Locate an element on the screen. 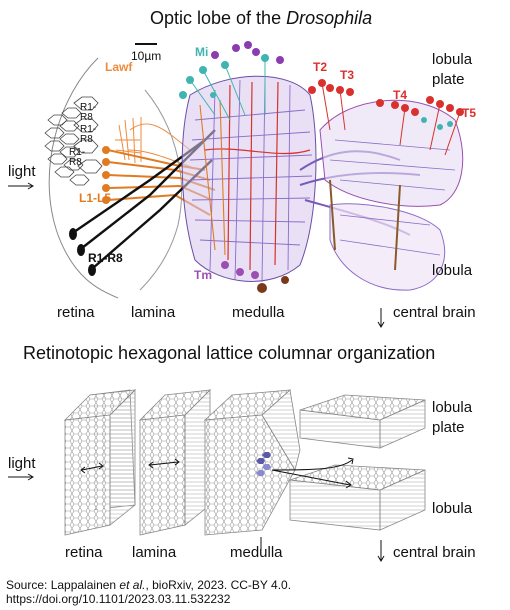 The height and width of the screenshot is (610, 510). light-arrow-top is located at coordinates (21, 186).